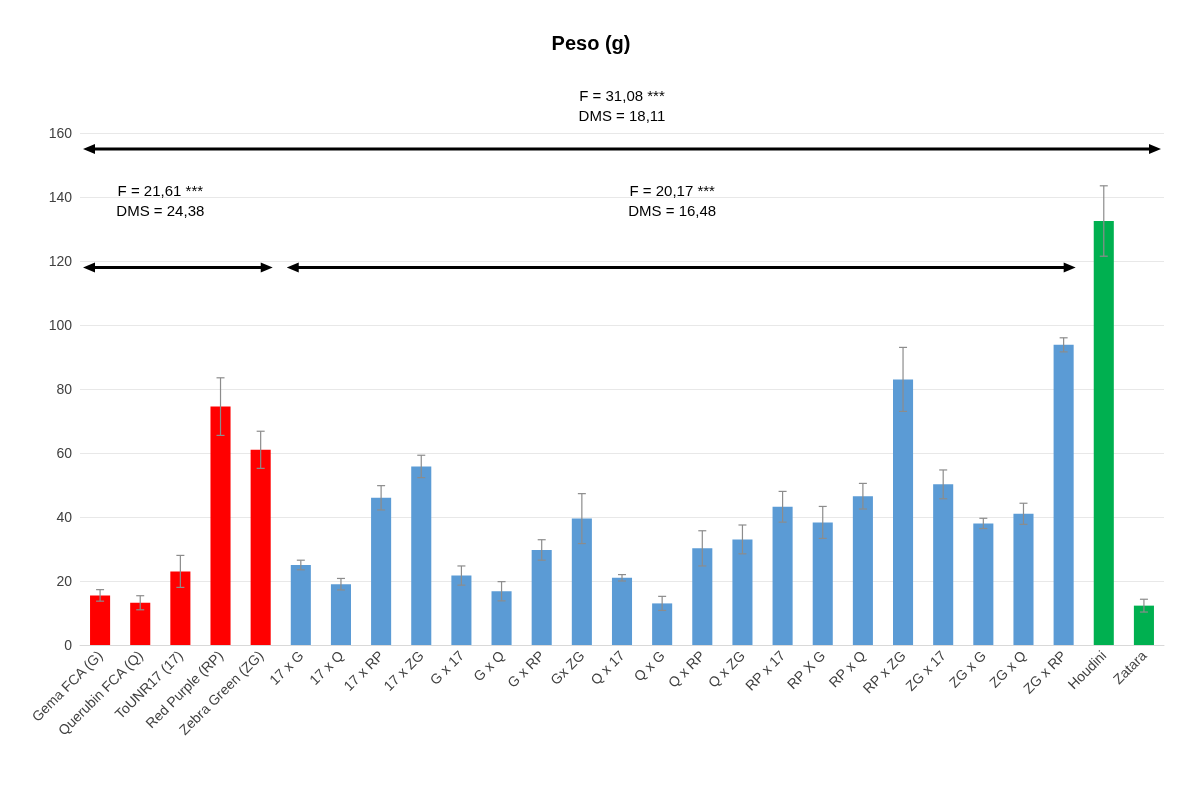 The image size is (1182, 787). I want to click on x-tick-label: G x Q, so click(489, 666).